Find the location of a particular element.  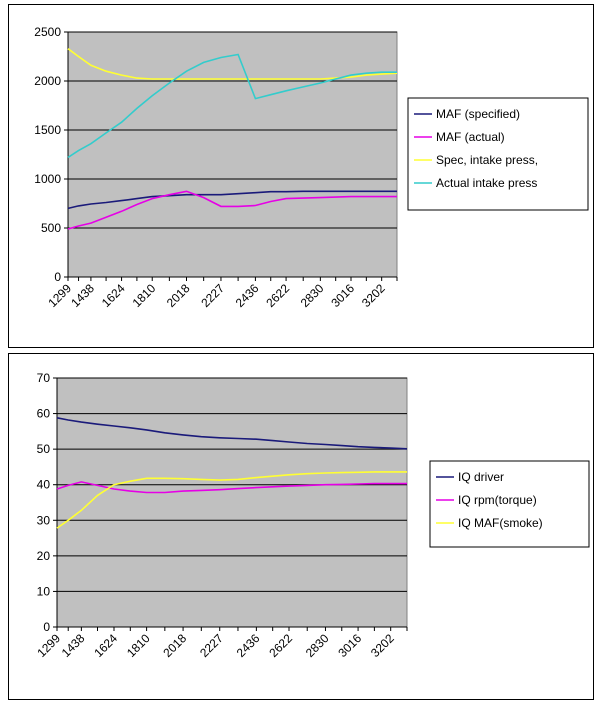

chart-bottom-x-tick-label: 1624 is located at coordinates (105, 645).